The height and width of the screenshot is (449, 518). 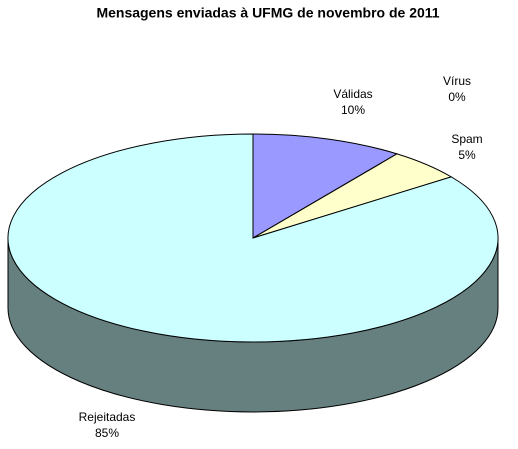 I want to click on slice-value-label: 10%, so click(x=353, y=110).